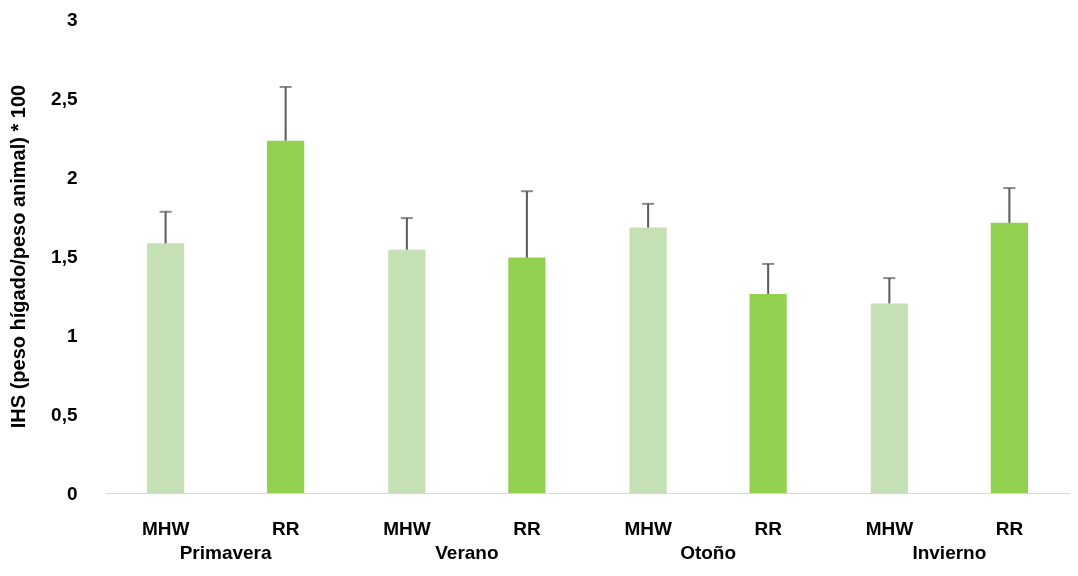 Image resolution: width=1078 pixels, height=576 pixels. What do you see at coordinates (64, 414) in the screenshot?
I see `y-tick-label: 0,5` at bounding box center [64, 414].